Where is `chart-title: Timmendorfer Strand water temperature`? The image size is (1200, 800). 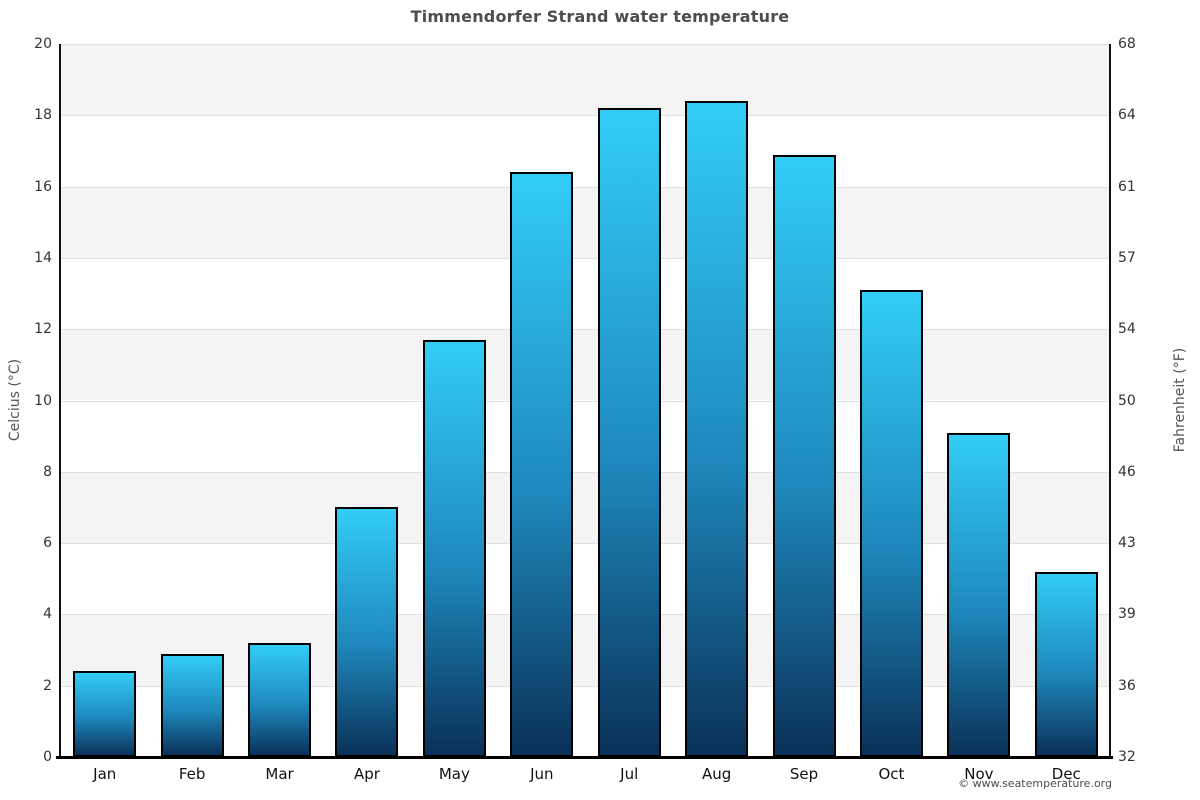 chart-title: Timmendorfer Strand water temperature is located at coordinates (600, 16).